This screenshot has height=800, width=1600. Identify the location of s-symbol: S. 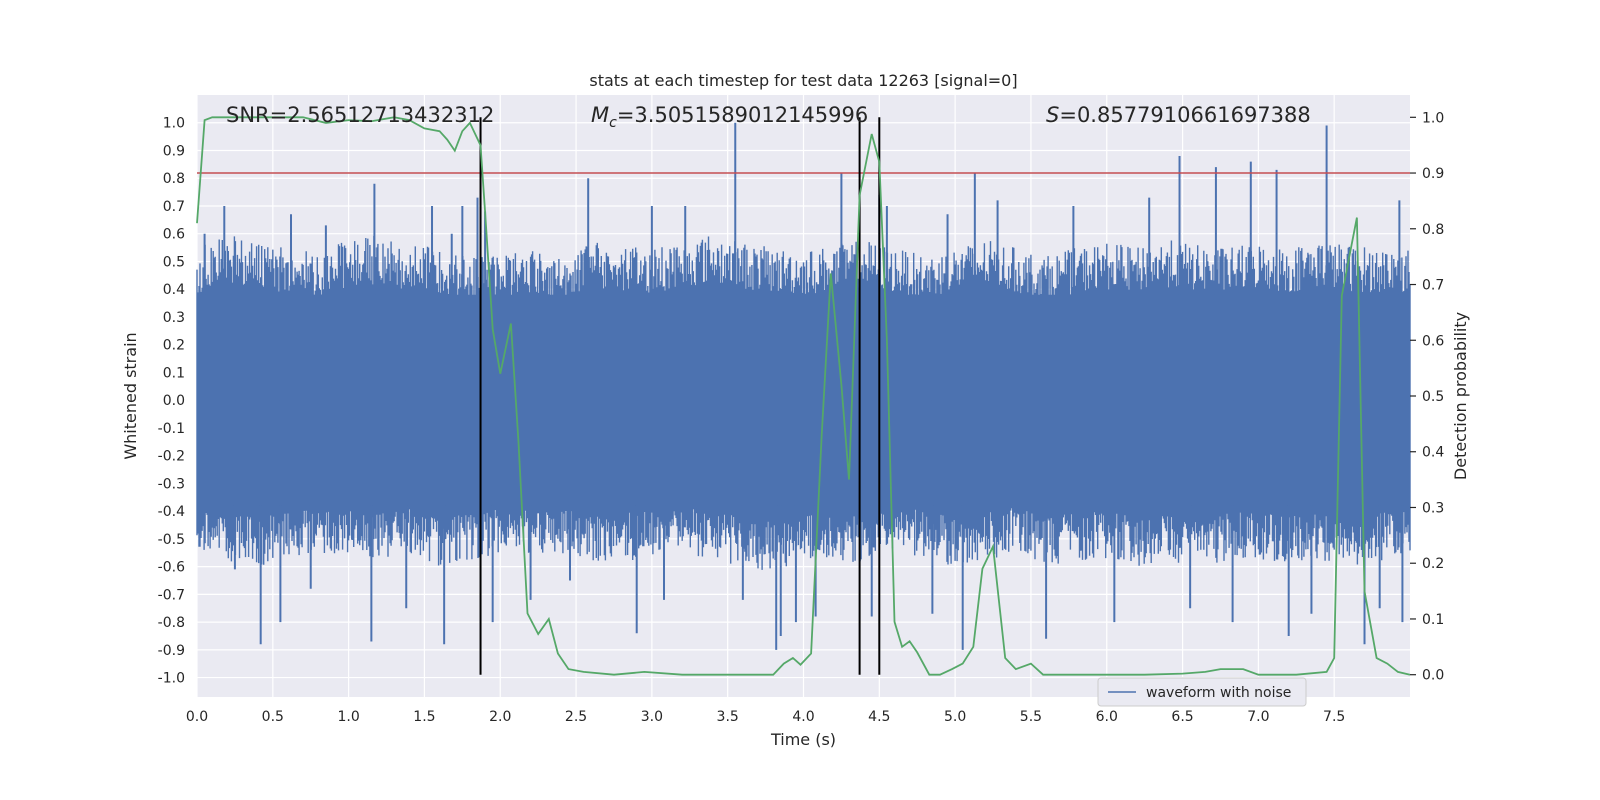
(1052, 115).